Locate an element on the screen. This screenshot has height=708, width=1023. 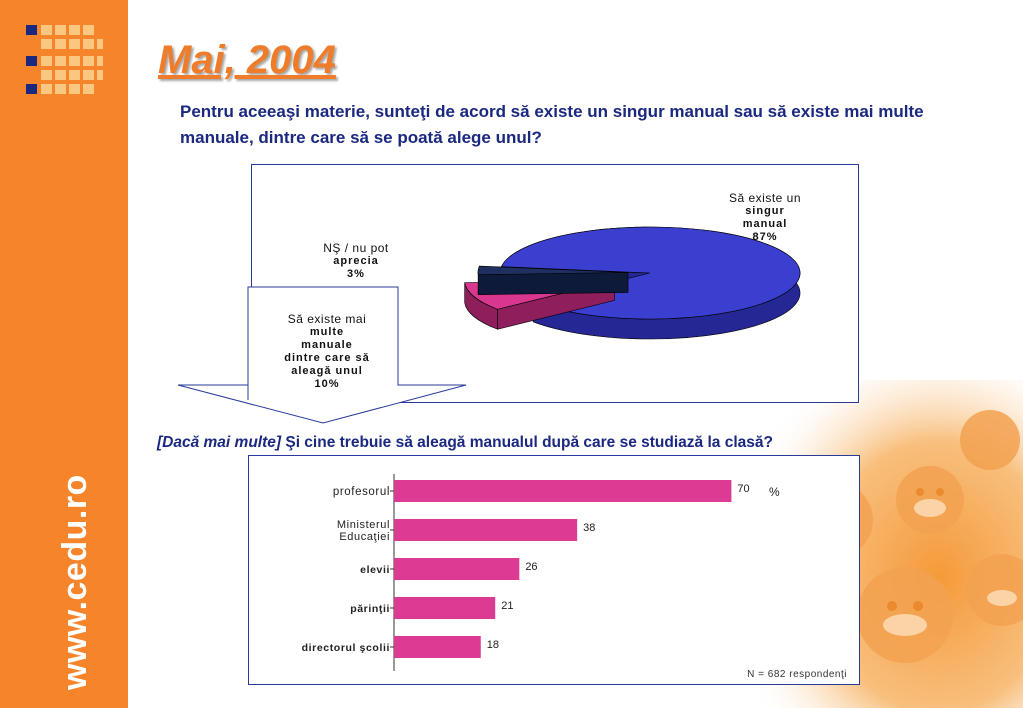
bar-value-label: 38 is located at coordinates (589, 528).